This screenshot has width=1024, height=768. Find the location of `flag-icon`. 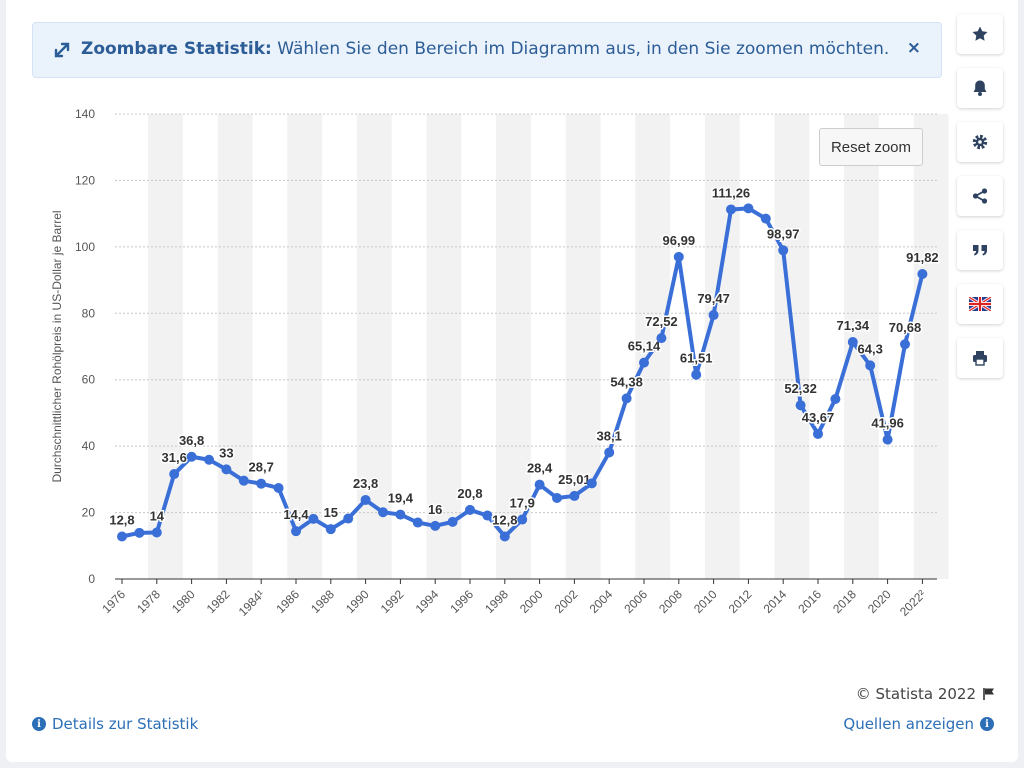

flag-icon is located at coordinates (989, 694).